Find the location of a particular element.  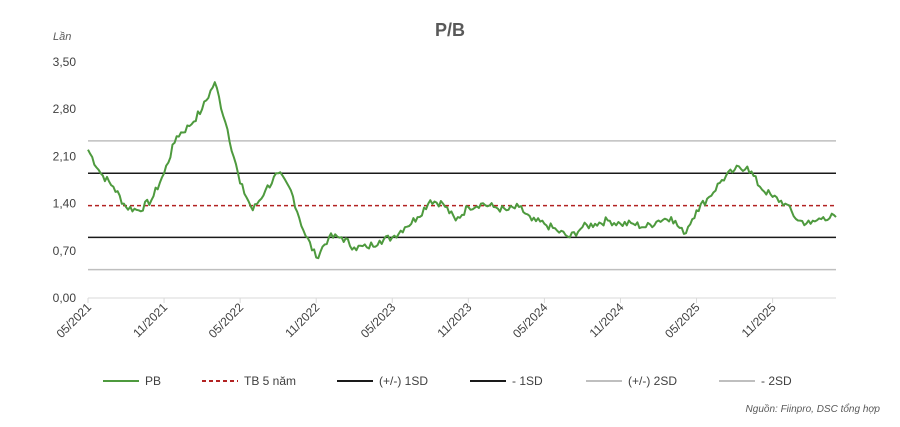

y-tick-label: 1,40 is located at coordinates (65, 204).